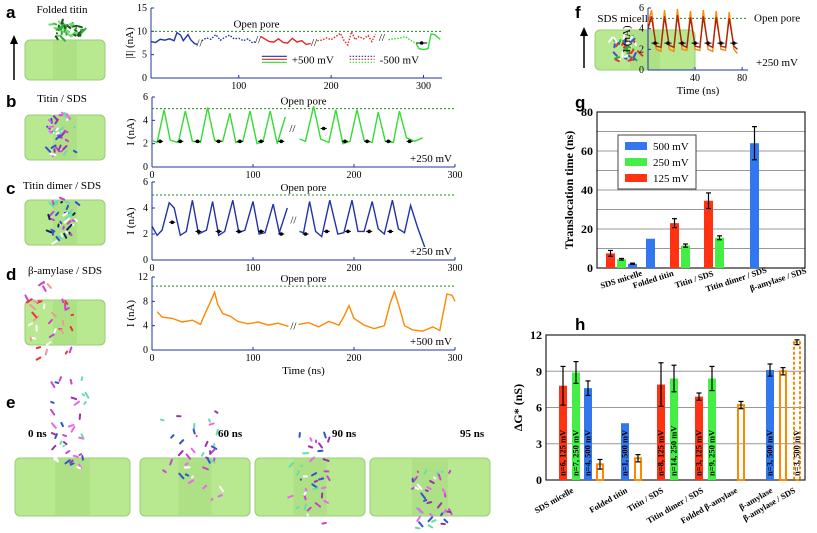  I want to click on e-molecule-0ns, so click(69, 423).